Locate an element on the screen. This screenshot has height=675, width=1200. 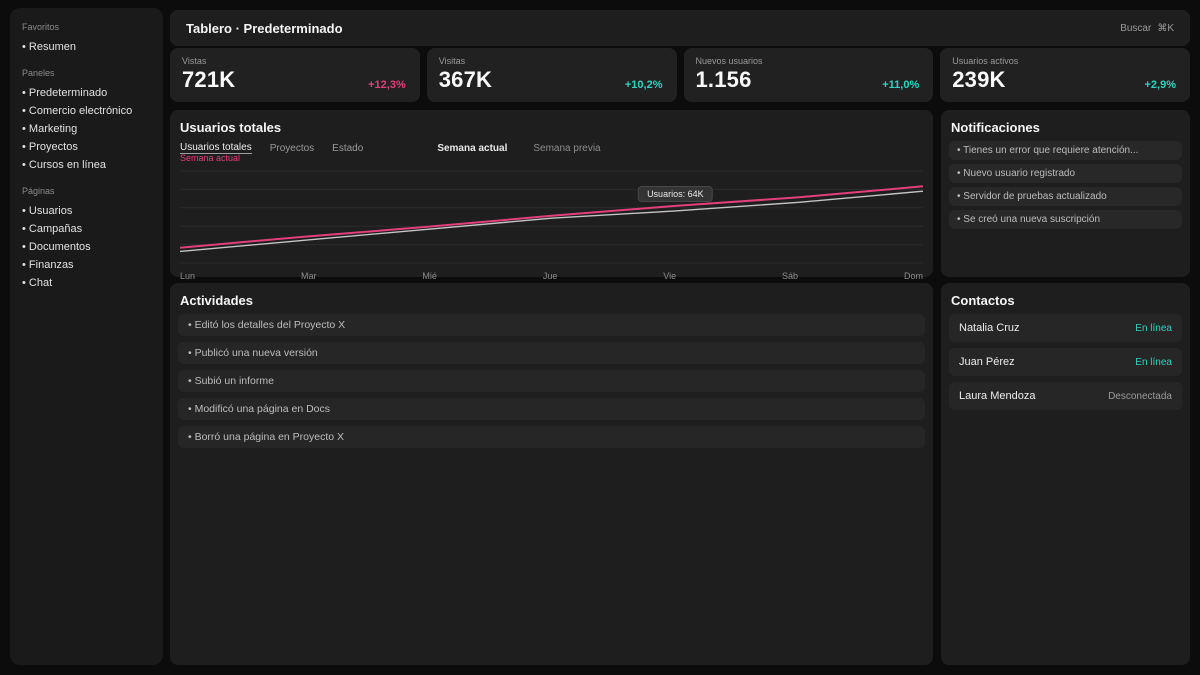
tab-label: Usuarios totales is located at coordinates (216, 147).